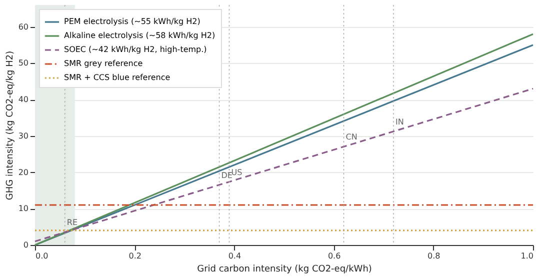 This screenshot has width=550, height=277. What do you see at coordinates (42, 256) in the screenshot?
I see `x-tick-label: 0.0` at bounding box center [42, 256].